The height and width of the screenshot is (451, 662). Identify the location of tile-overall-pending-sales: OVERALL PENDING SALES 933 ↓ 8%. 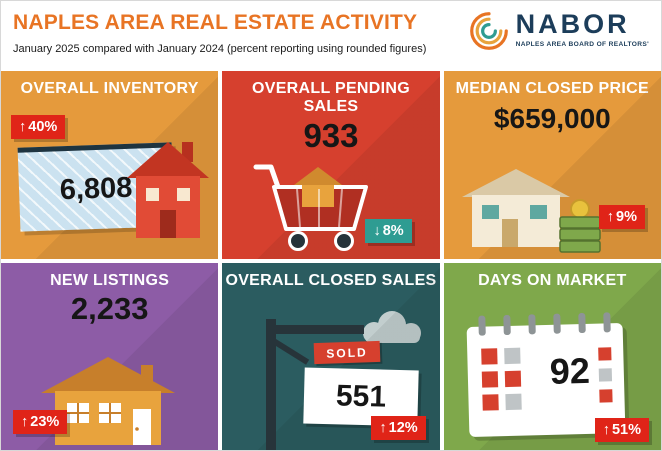
(331, 165).